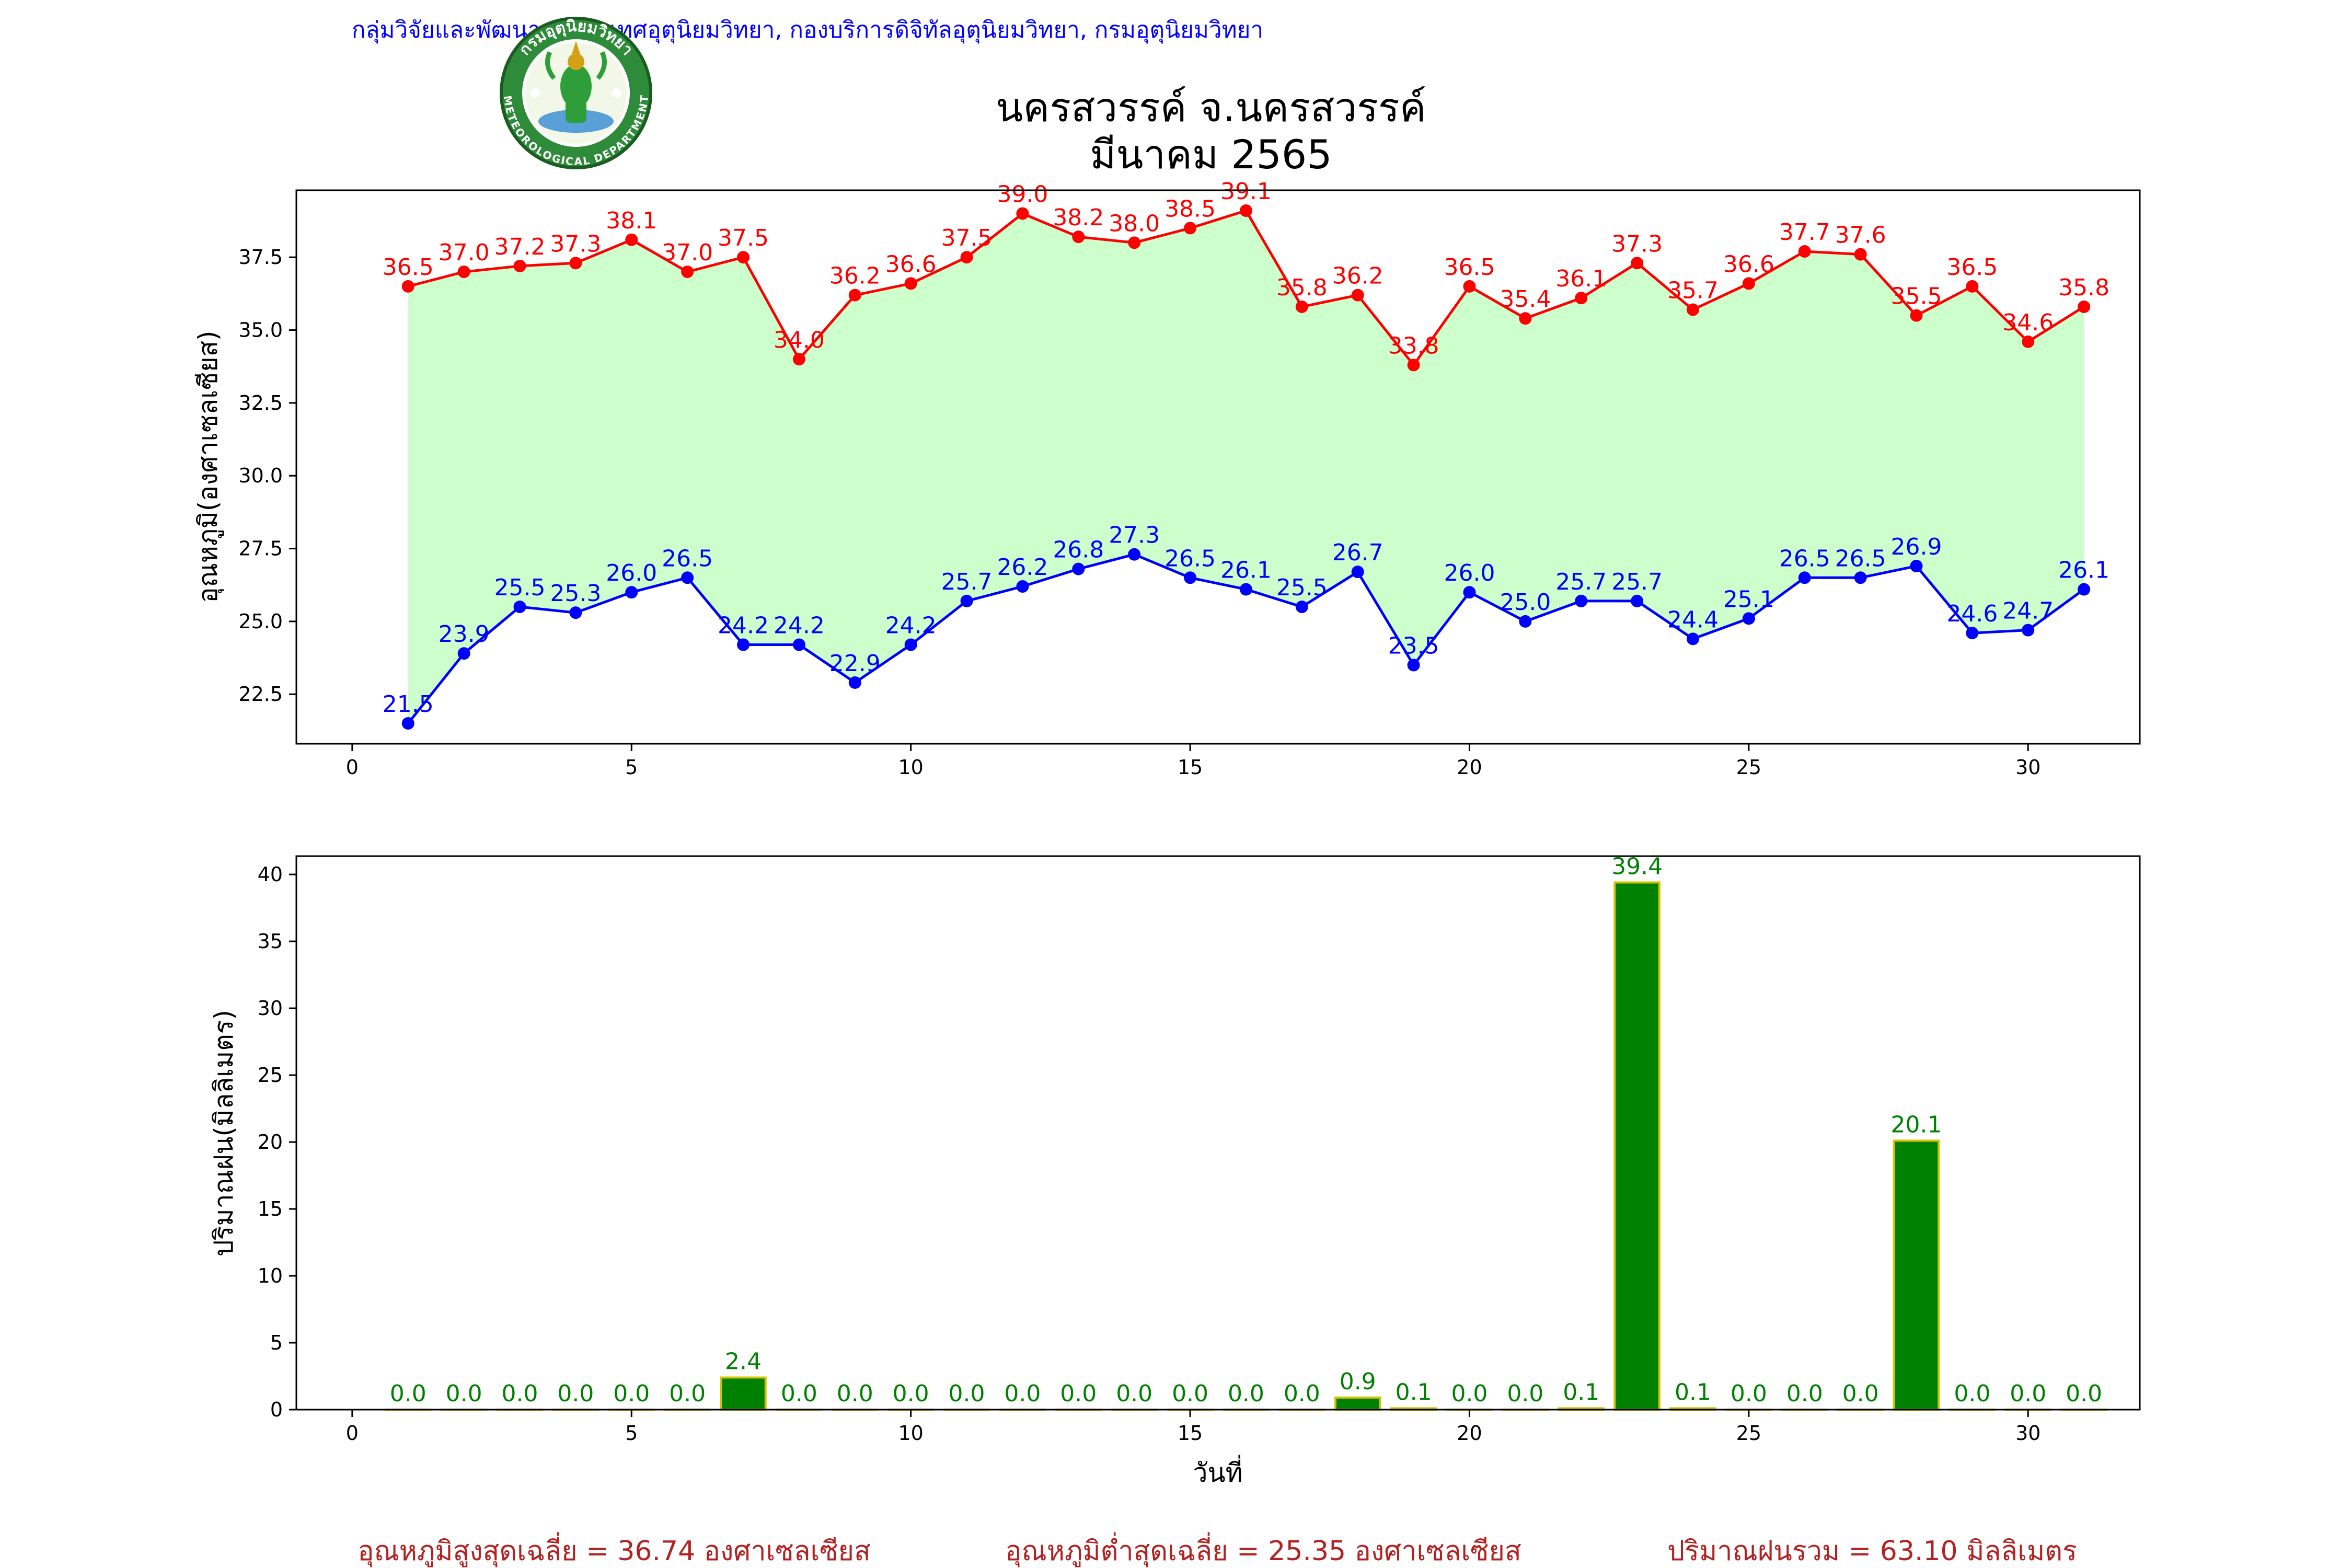 The width and height of the screenshot is (2352, 1568). I want to click on rainfall-y-tick-label: 15, so click(270, 1208).